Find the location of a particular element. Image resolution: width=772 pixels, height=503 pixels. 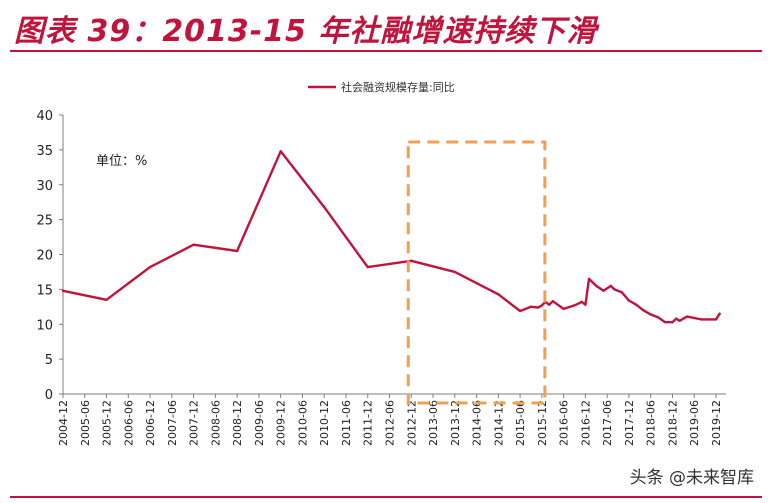

y-tick-label: 25 is located at coordinates (44, 221).